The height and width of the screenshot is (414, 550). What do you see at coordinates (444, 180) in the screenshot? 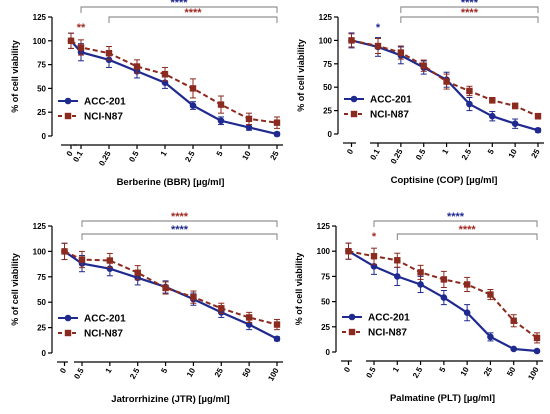
I see `x-axis-label: Coptisine (COP) [µg/ml]` at bounding box center [444, 180].